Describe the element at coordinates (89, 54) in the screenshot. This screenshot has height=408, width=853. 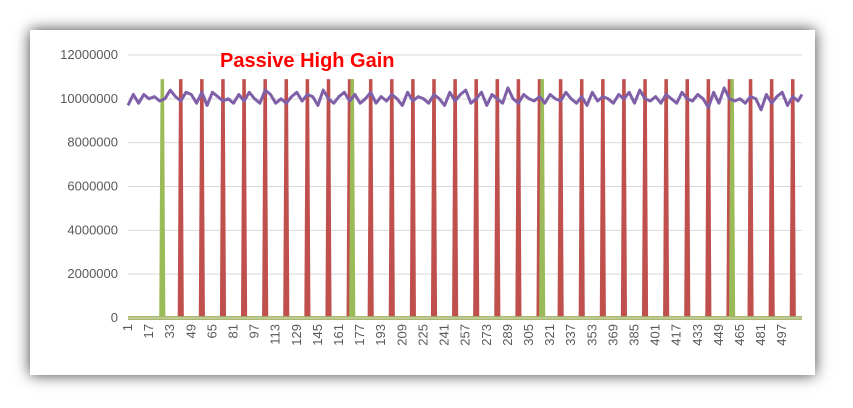
I see `y-tick-label: 12000000` at that location.